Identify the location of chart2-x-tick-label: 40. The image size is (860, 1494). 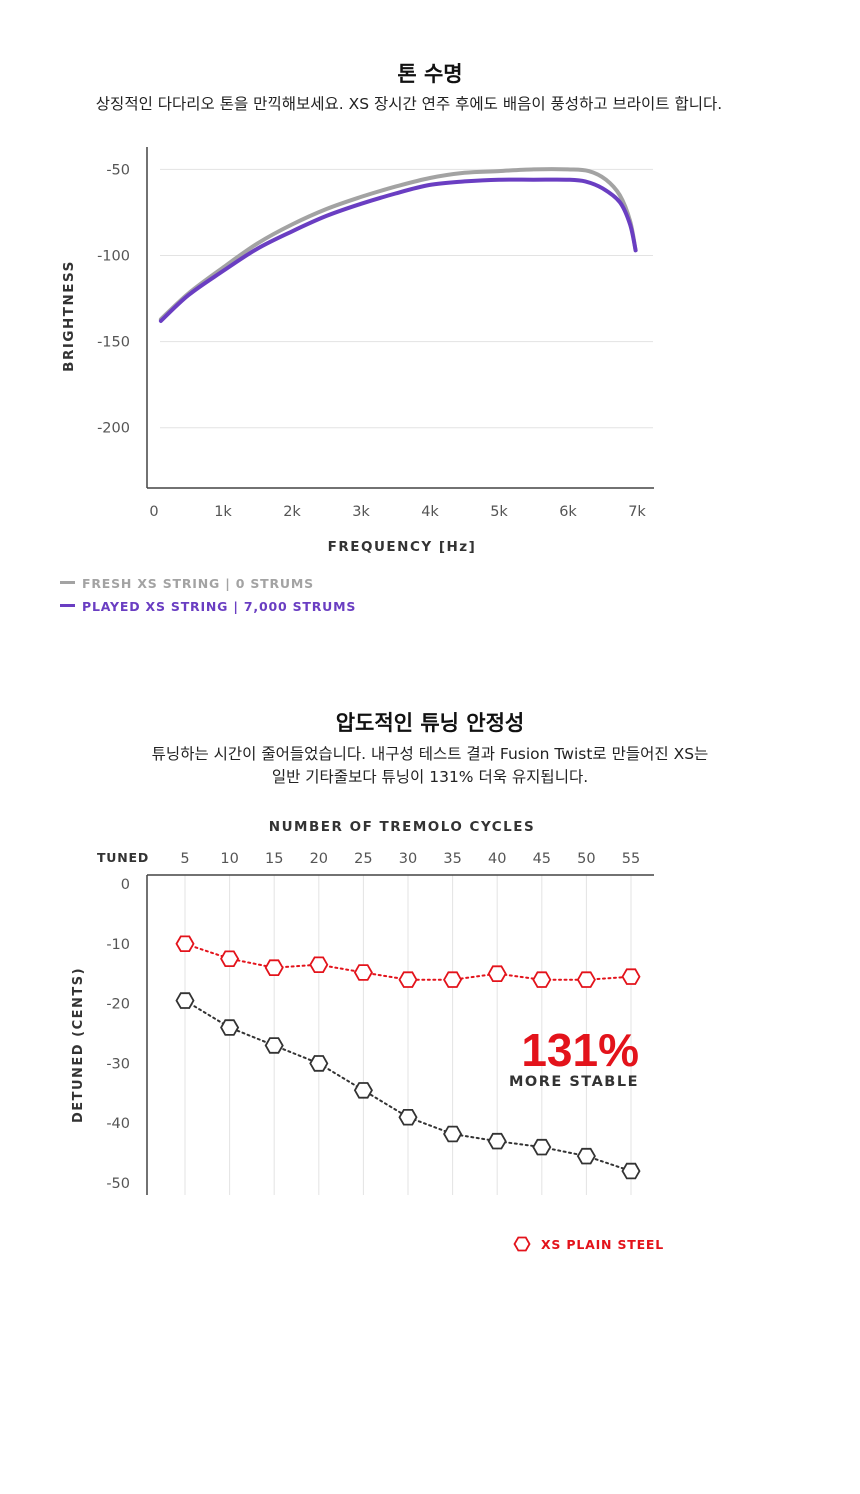
(497, 859).